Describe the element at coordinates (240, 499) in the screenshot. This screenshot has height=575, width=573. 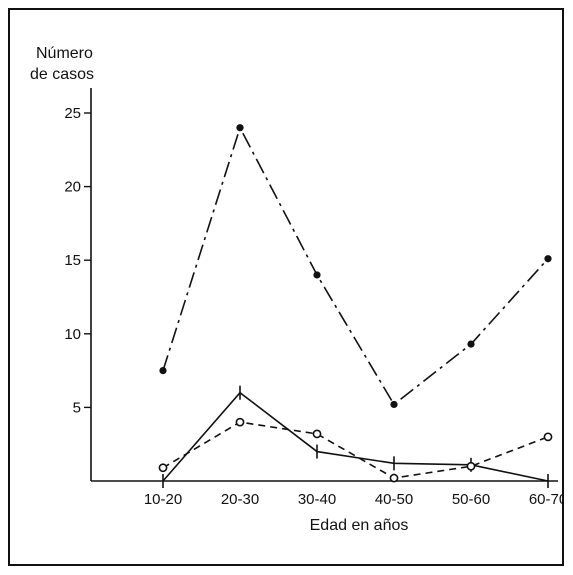
I see `x-tick-label: 20-30` at that location.